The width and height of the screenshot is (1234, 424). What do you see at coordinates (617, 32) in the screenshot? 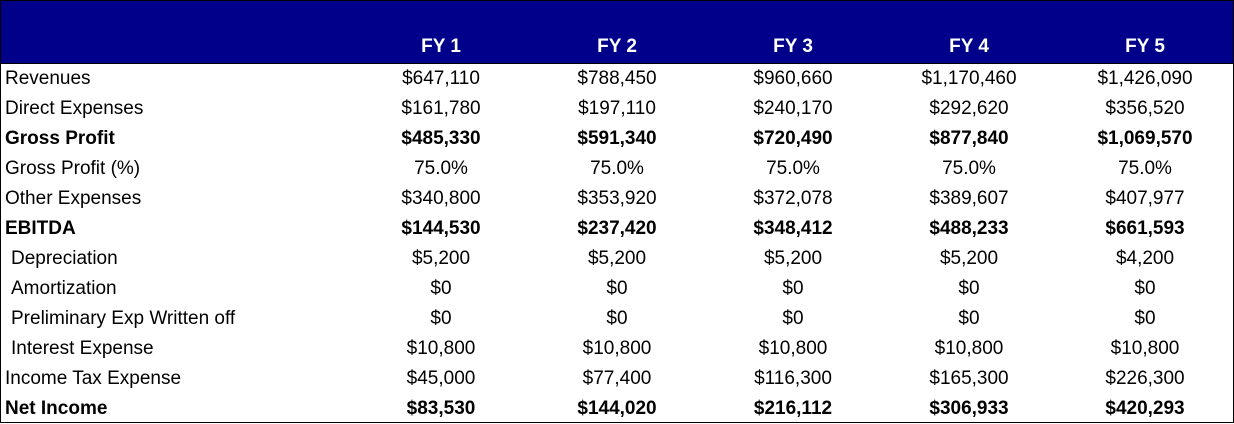
I see `table-header: FY 1 FY 2 FY 3 FY 4 FY 5` at bounding box center [617, 32].